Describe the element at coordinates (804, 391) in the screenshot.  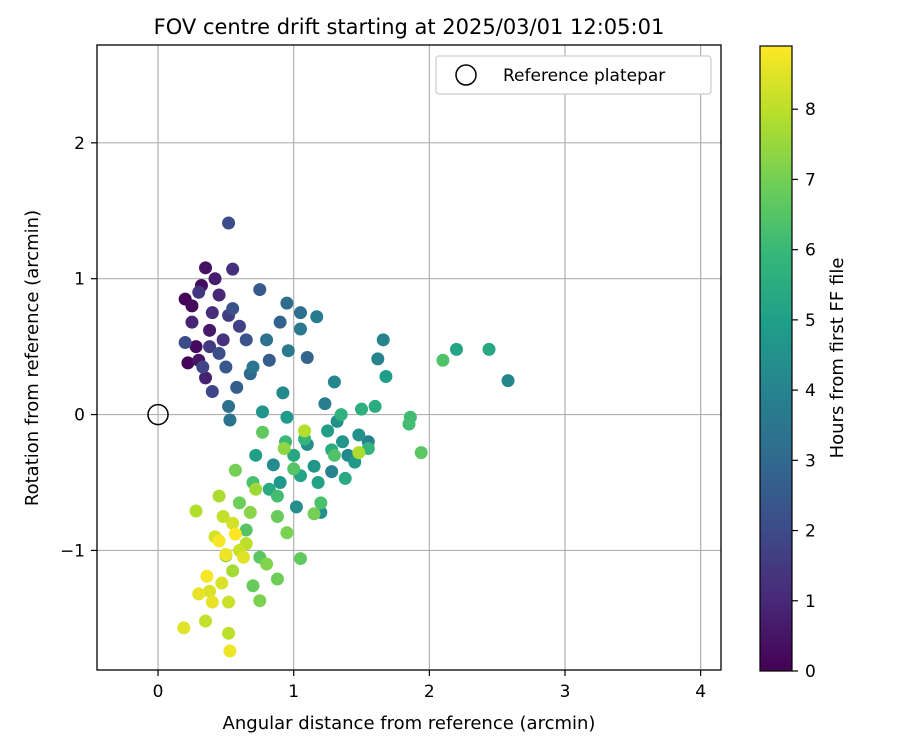
I see `colorbar-ticks: 0 1 2 3 4 5 6 7 8` at that location.